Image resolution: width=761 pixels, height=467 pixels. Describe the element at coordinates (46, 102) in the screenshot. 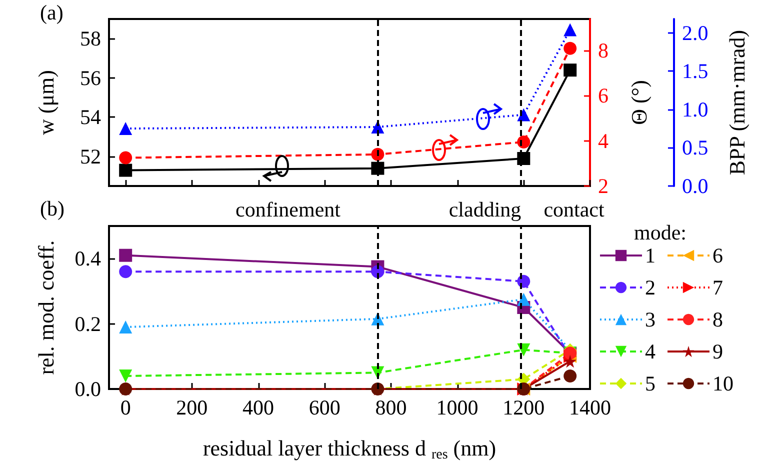

I see `y-axis-title: w (μm)` at that location.